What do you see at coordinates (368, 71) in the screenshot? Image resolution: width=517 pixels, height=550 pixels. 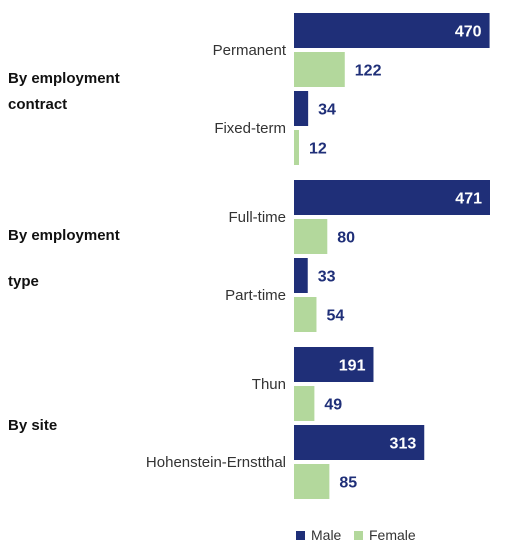 I see `female-value-label: 122` at bounding box center [368, 71].